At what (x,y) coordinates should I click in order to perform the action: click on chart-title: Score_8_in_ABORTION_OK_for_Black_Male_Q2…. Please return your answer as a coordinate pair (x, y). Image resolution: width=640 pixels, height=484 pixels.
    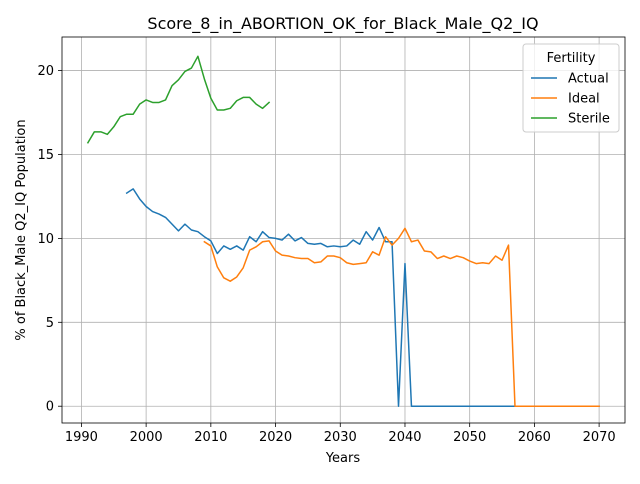
    Looking at the image, I should click on (342, 24).